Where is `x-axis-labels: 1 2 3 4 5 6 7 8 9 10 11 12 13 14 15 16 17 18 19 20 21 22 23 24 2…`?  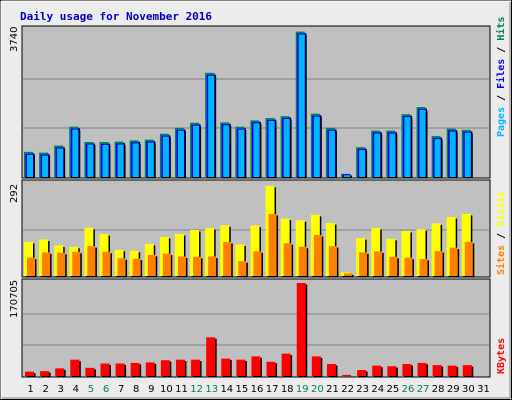
x-axis-labels: 1 2 3 4 5 6 7 8 9 10 11 12 13 14 15 16 17 18 19 20 21 22 23 24 2… is located at coordinates (258, 389).